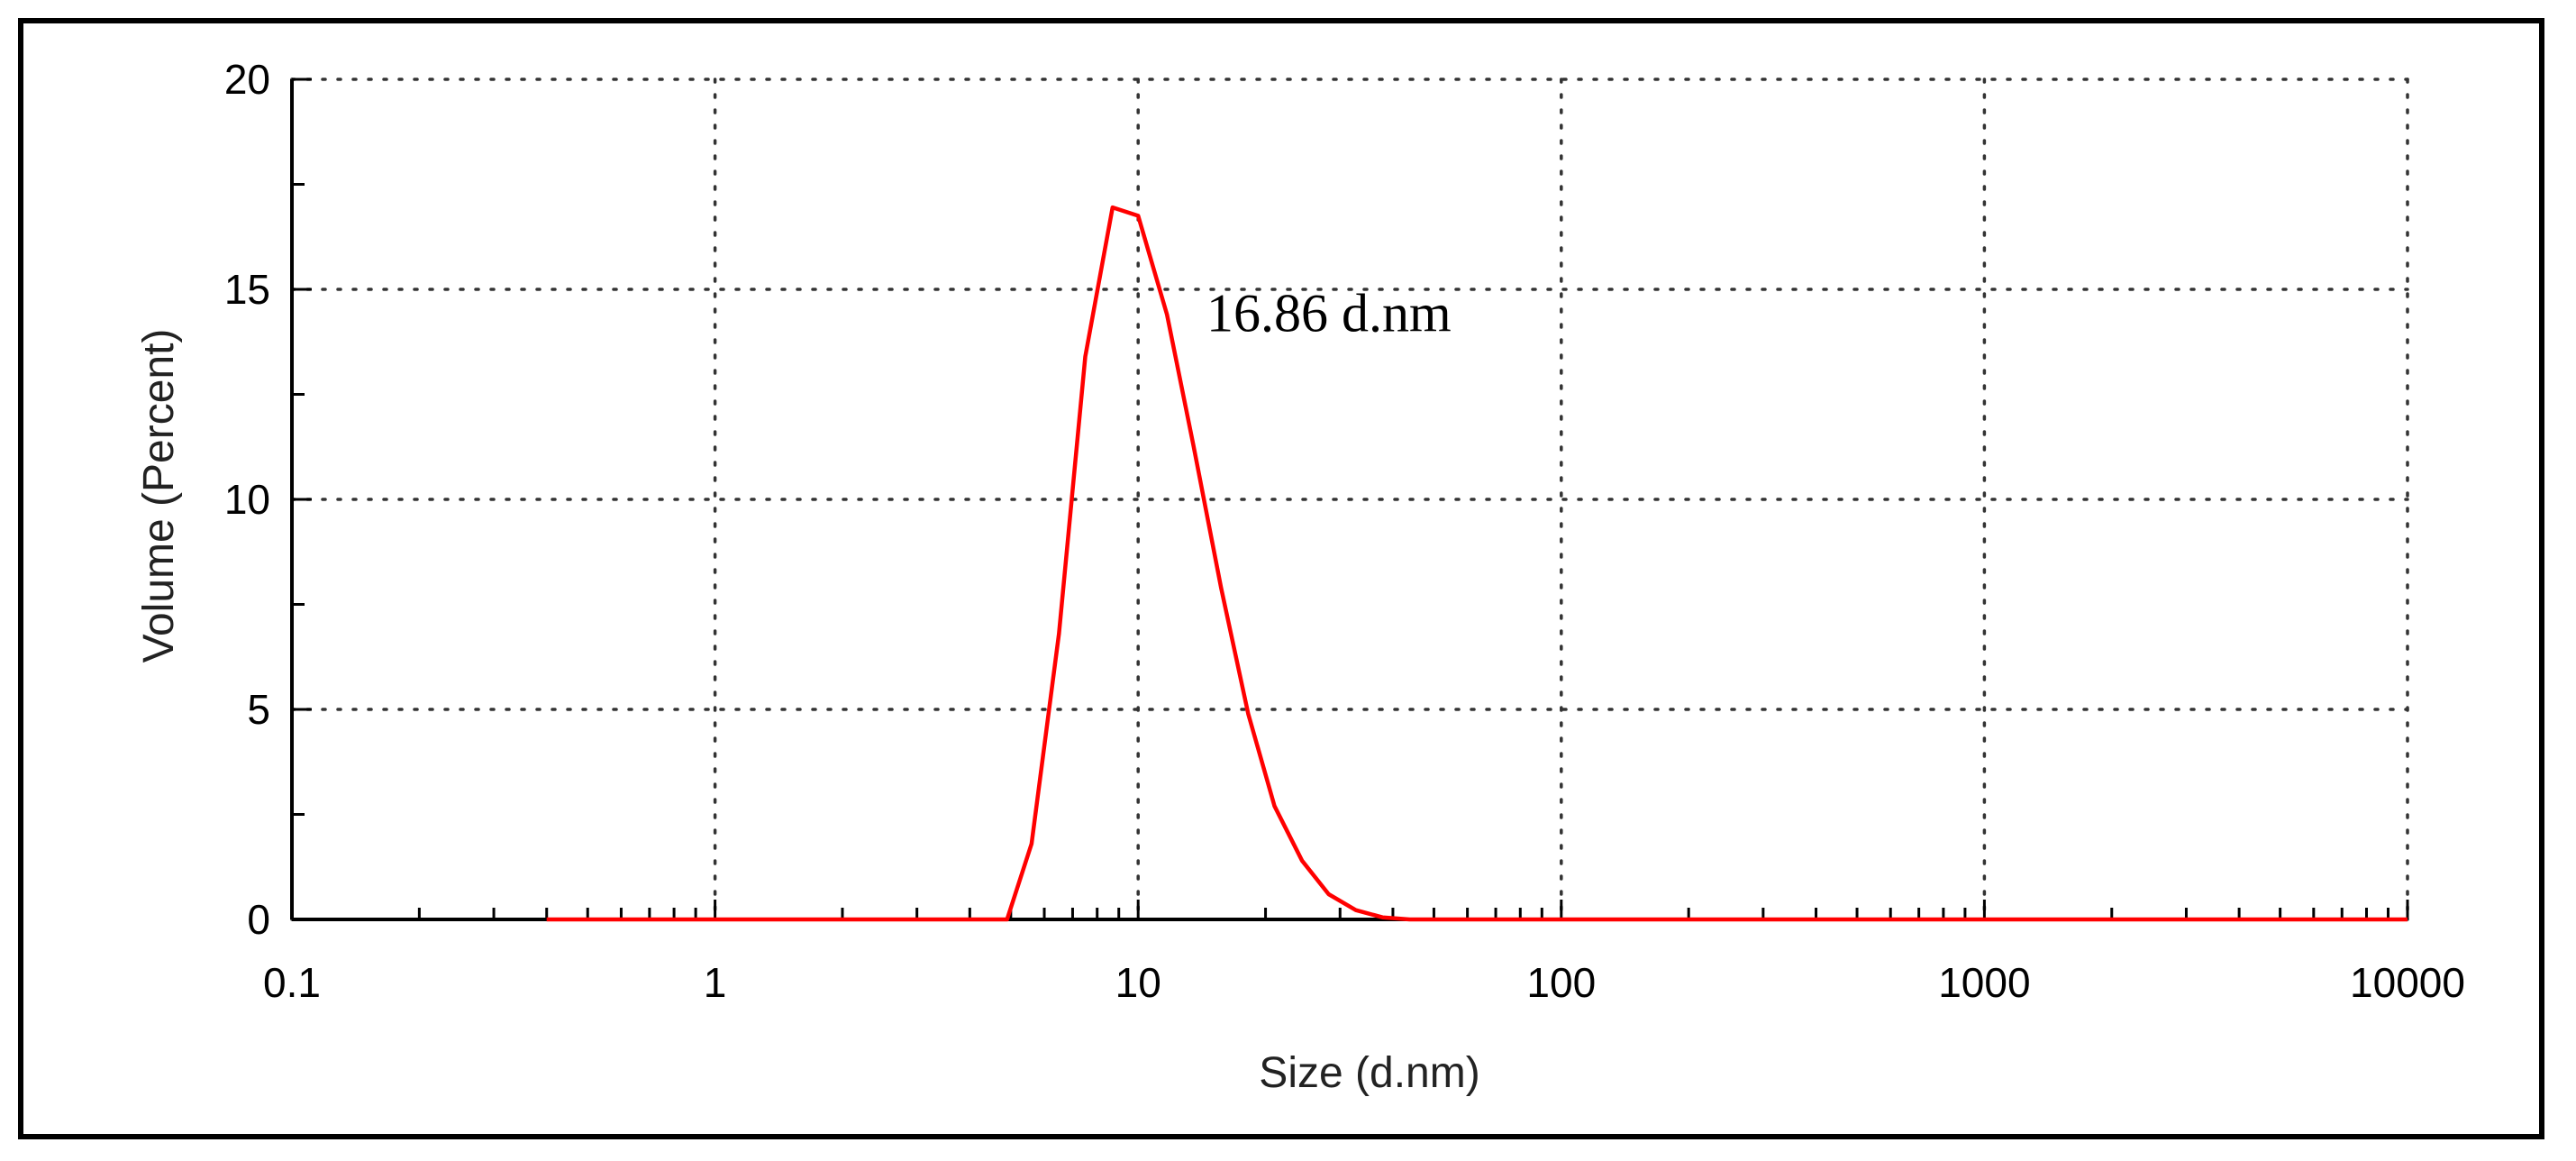 The width and height of the screenshot is (2576, 1161). What do you see at coordinates (1561, 982) in the screenshot?
I see `x-tick-label: 100` at bounding box center [1561, 982].